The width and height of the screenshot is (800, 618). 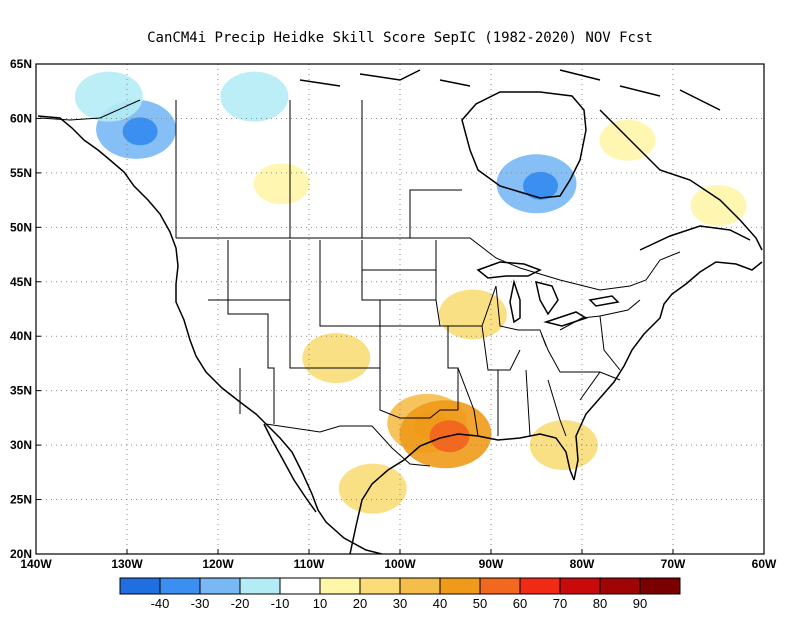 I want to click on colorbar-label: 80, so click(x=600, y=603).